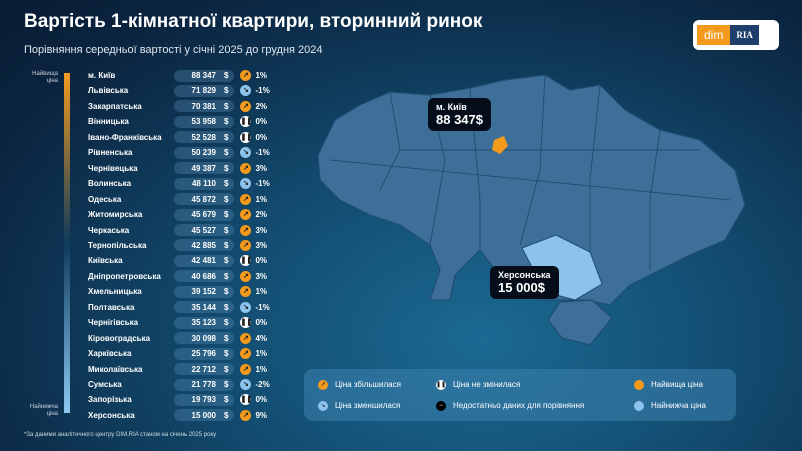 This screenshot has width=802, height=451. I want to click on region-row: Тернопільська 42 885 $ ↗ 3%, so click(177, 245).